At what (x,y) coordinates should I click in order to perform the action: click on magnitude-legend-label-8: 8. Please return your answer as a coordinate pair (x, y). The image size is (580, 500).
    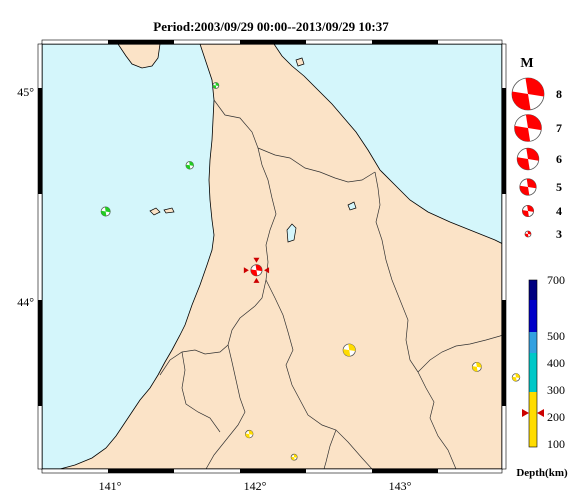
    Looking at the image, I should click on (559, 94).